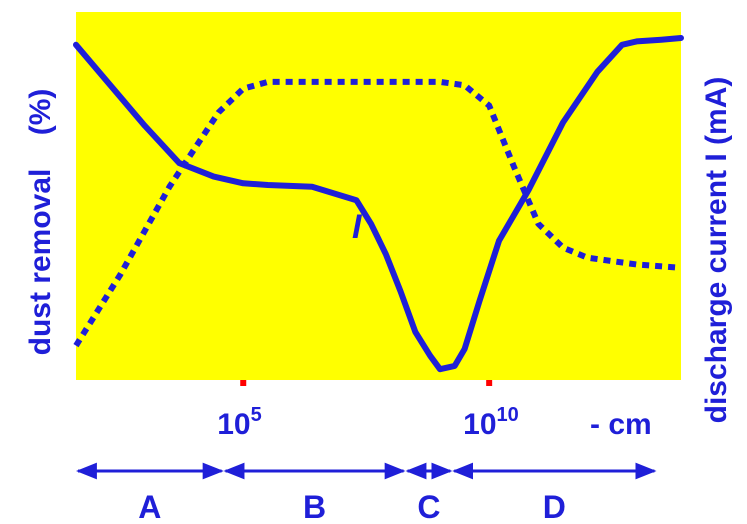 Image resolution: width=747 pixels, height=524 pixels. I want to click on x-tick-label: 105, so click(239, 422).